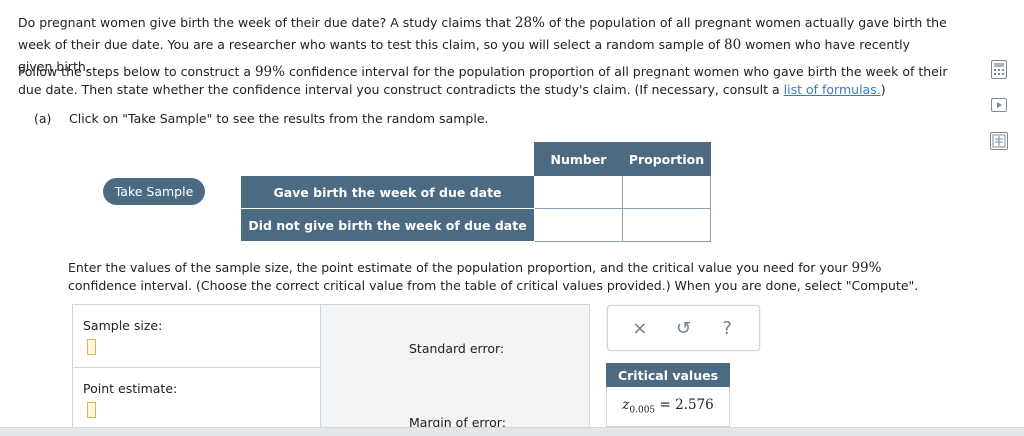  I want to click on point-estimate-input, so click(91, 410).